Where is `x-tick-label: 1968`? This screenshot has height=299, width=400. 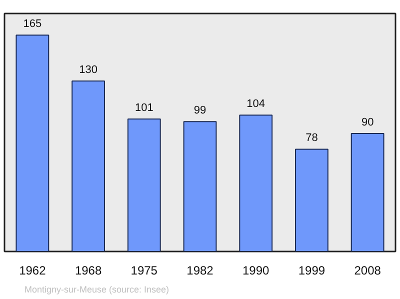 x-tick-label: 1968 is located at coordinates (88, 271).